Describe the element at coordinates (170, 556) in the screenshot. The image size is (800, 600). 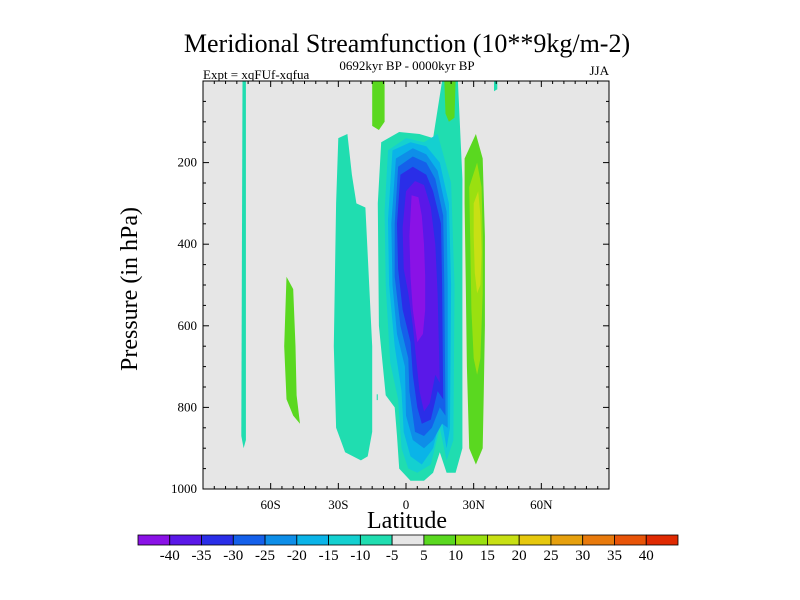
I see `colorbar-label: -40` at that location.